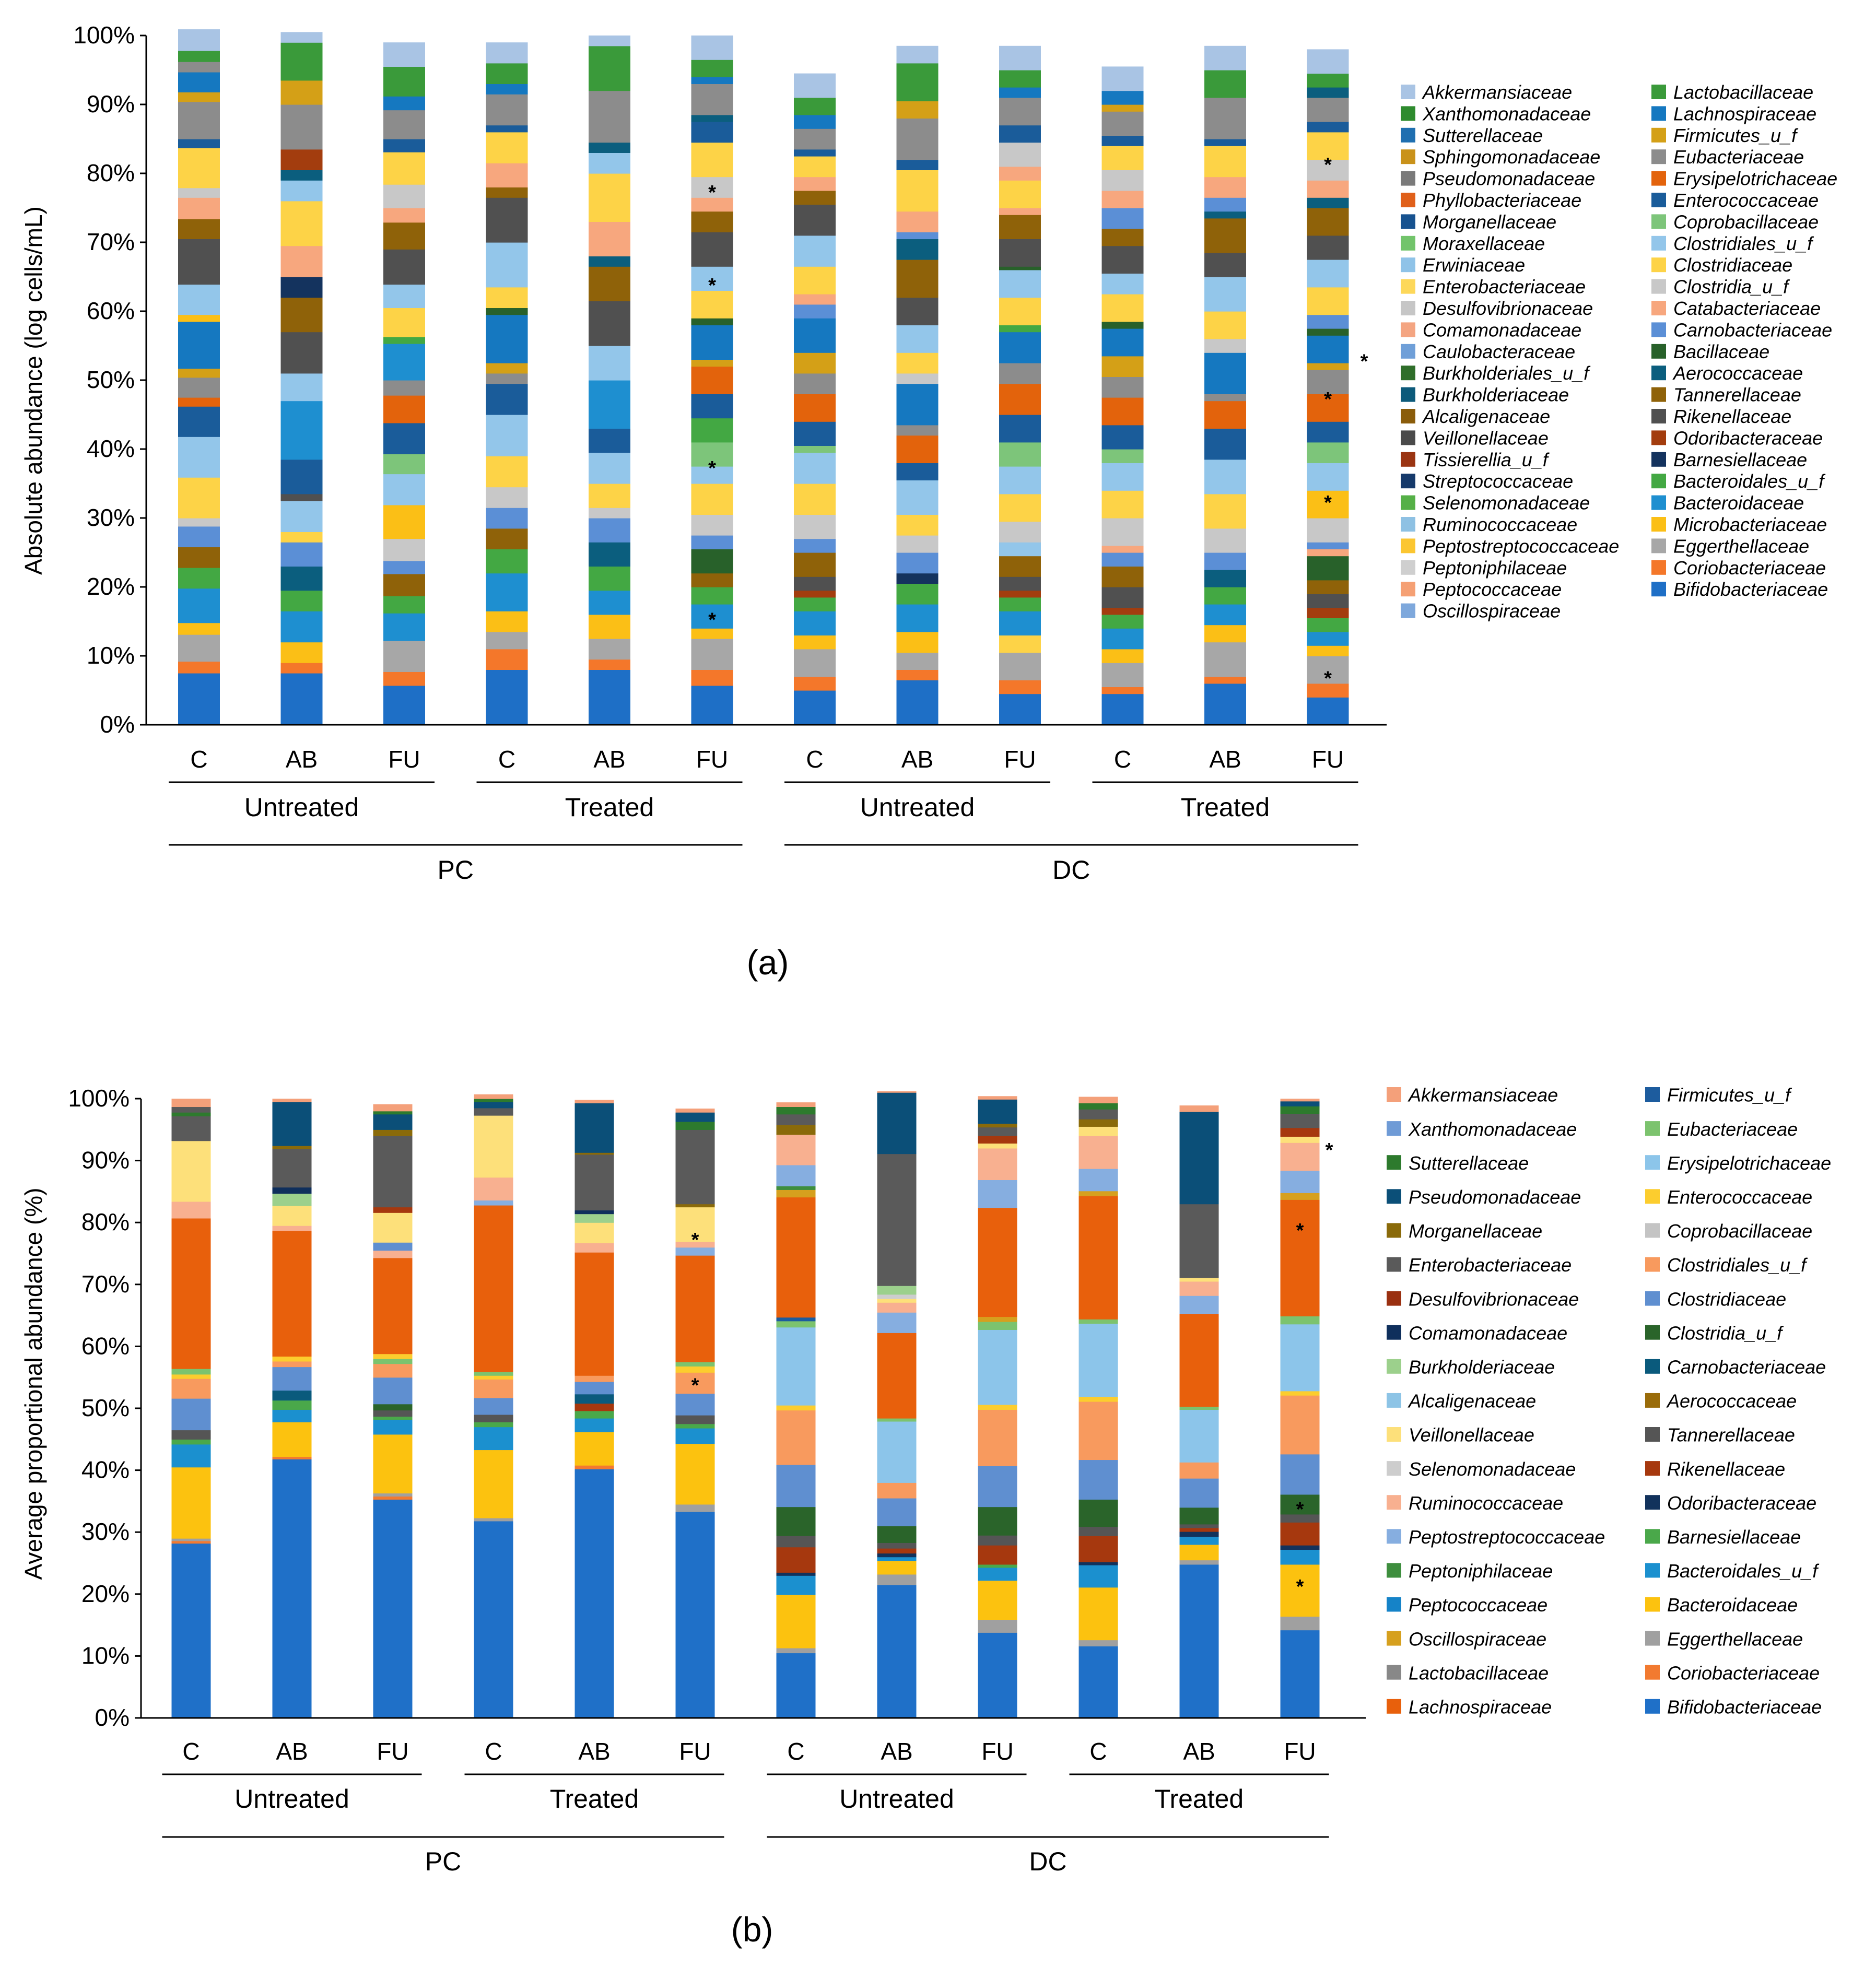 The height and width of the screenshot is (1967, 1876). I want to click on legend-item: Enterococcaceae, so click(1735, 200).